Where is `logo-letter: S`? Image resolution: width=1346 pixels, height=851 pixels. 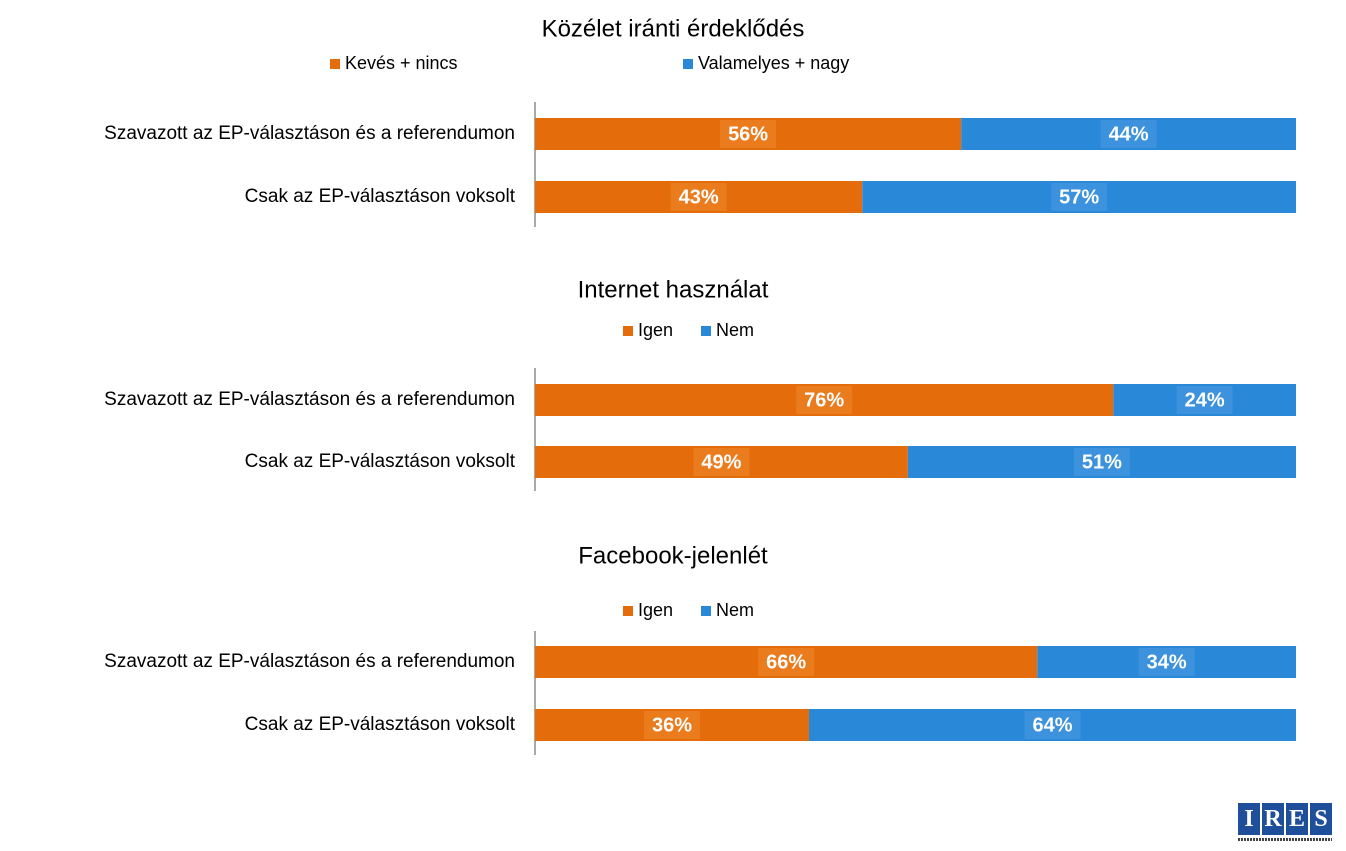 logo-letter: S is located at coordinates (1321, 819).